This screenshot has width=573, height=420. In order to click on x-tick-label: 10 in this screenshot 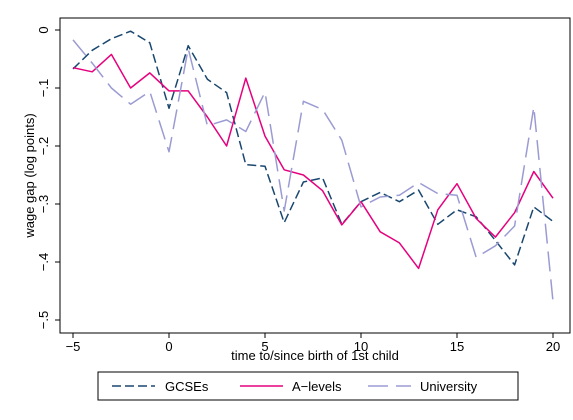, I will do `click(361, 346)`.